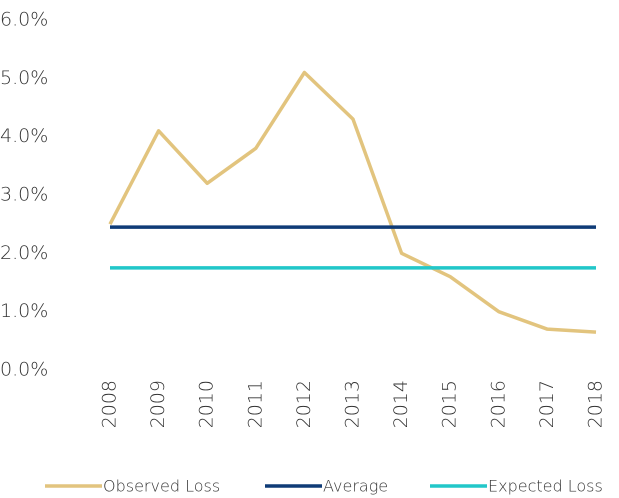 The width and height of the screenshot is (619, 498). I want to click on y-tick-label: 1.0%, so click(24, 311).